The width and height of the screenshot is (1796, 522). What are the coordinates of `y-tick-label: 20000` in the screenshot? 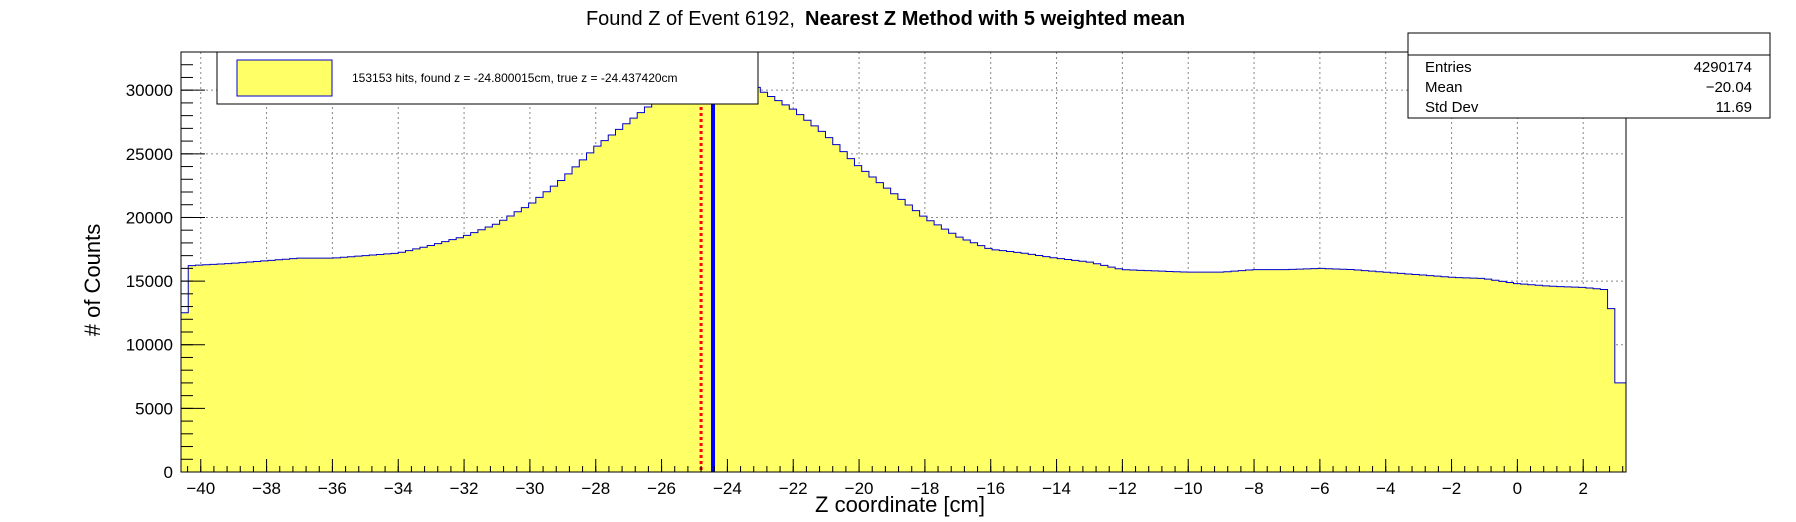 It's located at (149, 217).